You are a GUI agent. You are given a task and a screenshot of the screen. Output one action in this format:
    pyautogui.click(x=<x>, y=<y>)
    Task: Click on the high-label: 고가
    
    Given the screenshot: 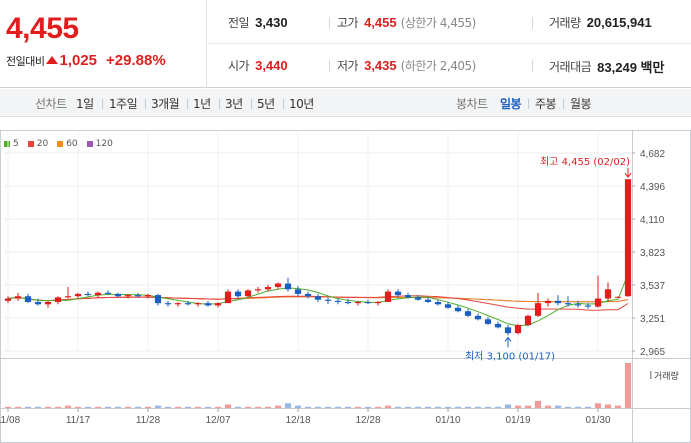 What is the action you would take?
    pyautogui.click(x=348, y=23)
    